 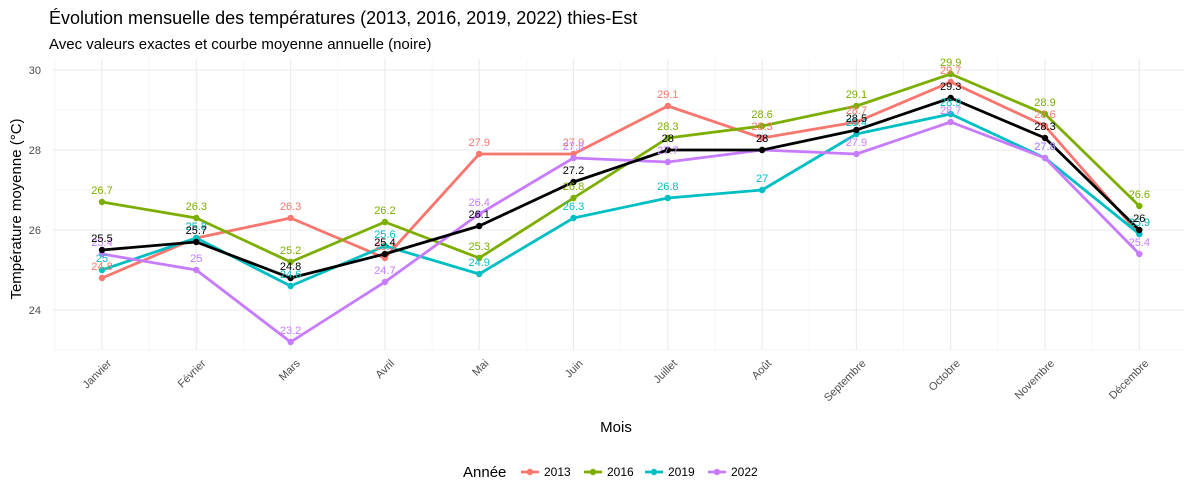 I want to click on data-label-2019: 26.3, so click(x=573, y=207).